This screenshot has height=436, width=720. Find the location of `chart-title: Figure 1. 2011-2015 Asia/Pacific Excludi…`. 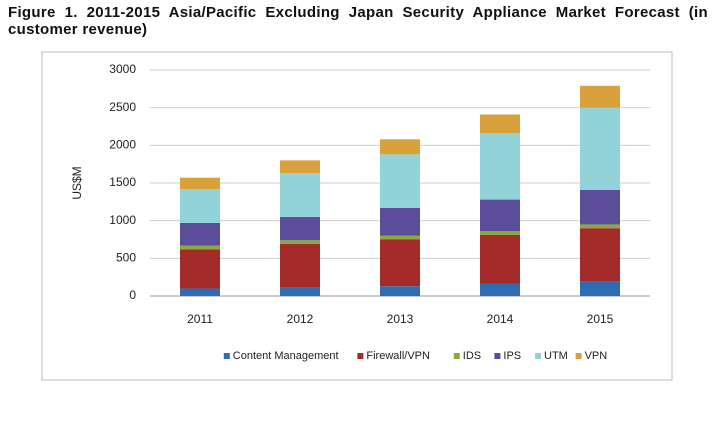

chart-title: Figure 1. 2011-2015 Asia/Pacific Excludi… is located at coordinates (358, 21).